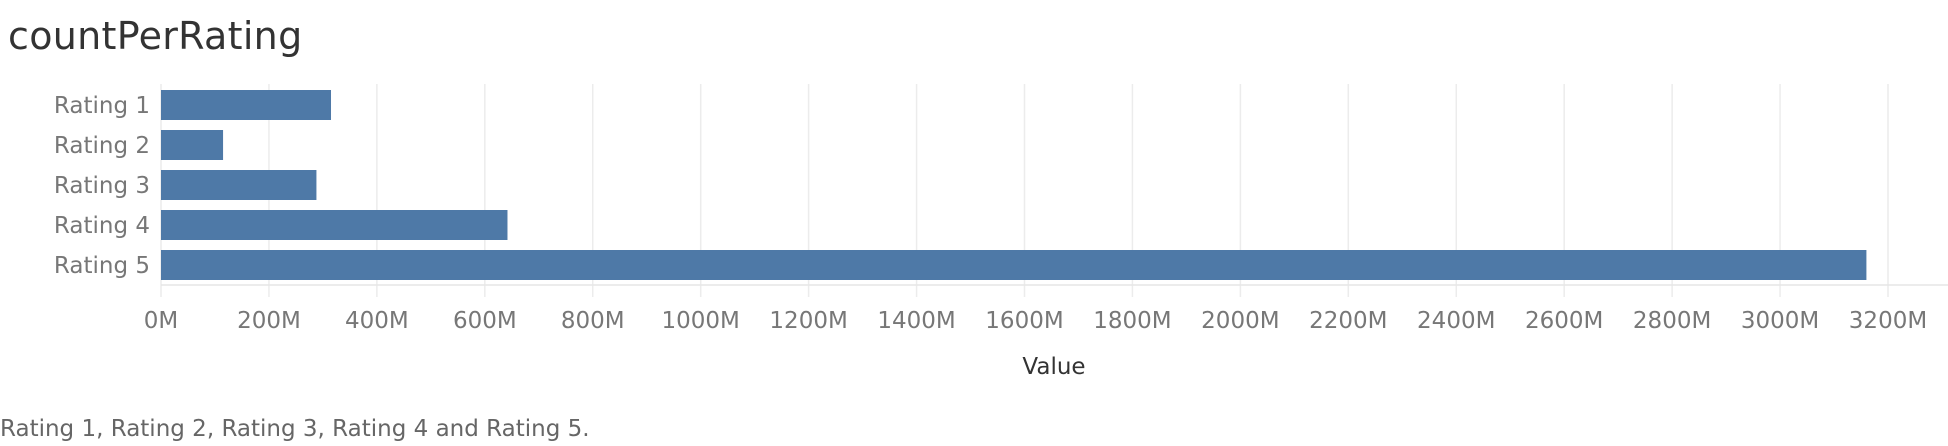  I want to click on x-tick-label: 3200M, so click(1888, 321).